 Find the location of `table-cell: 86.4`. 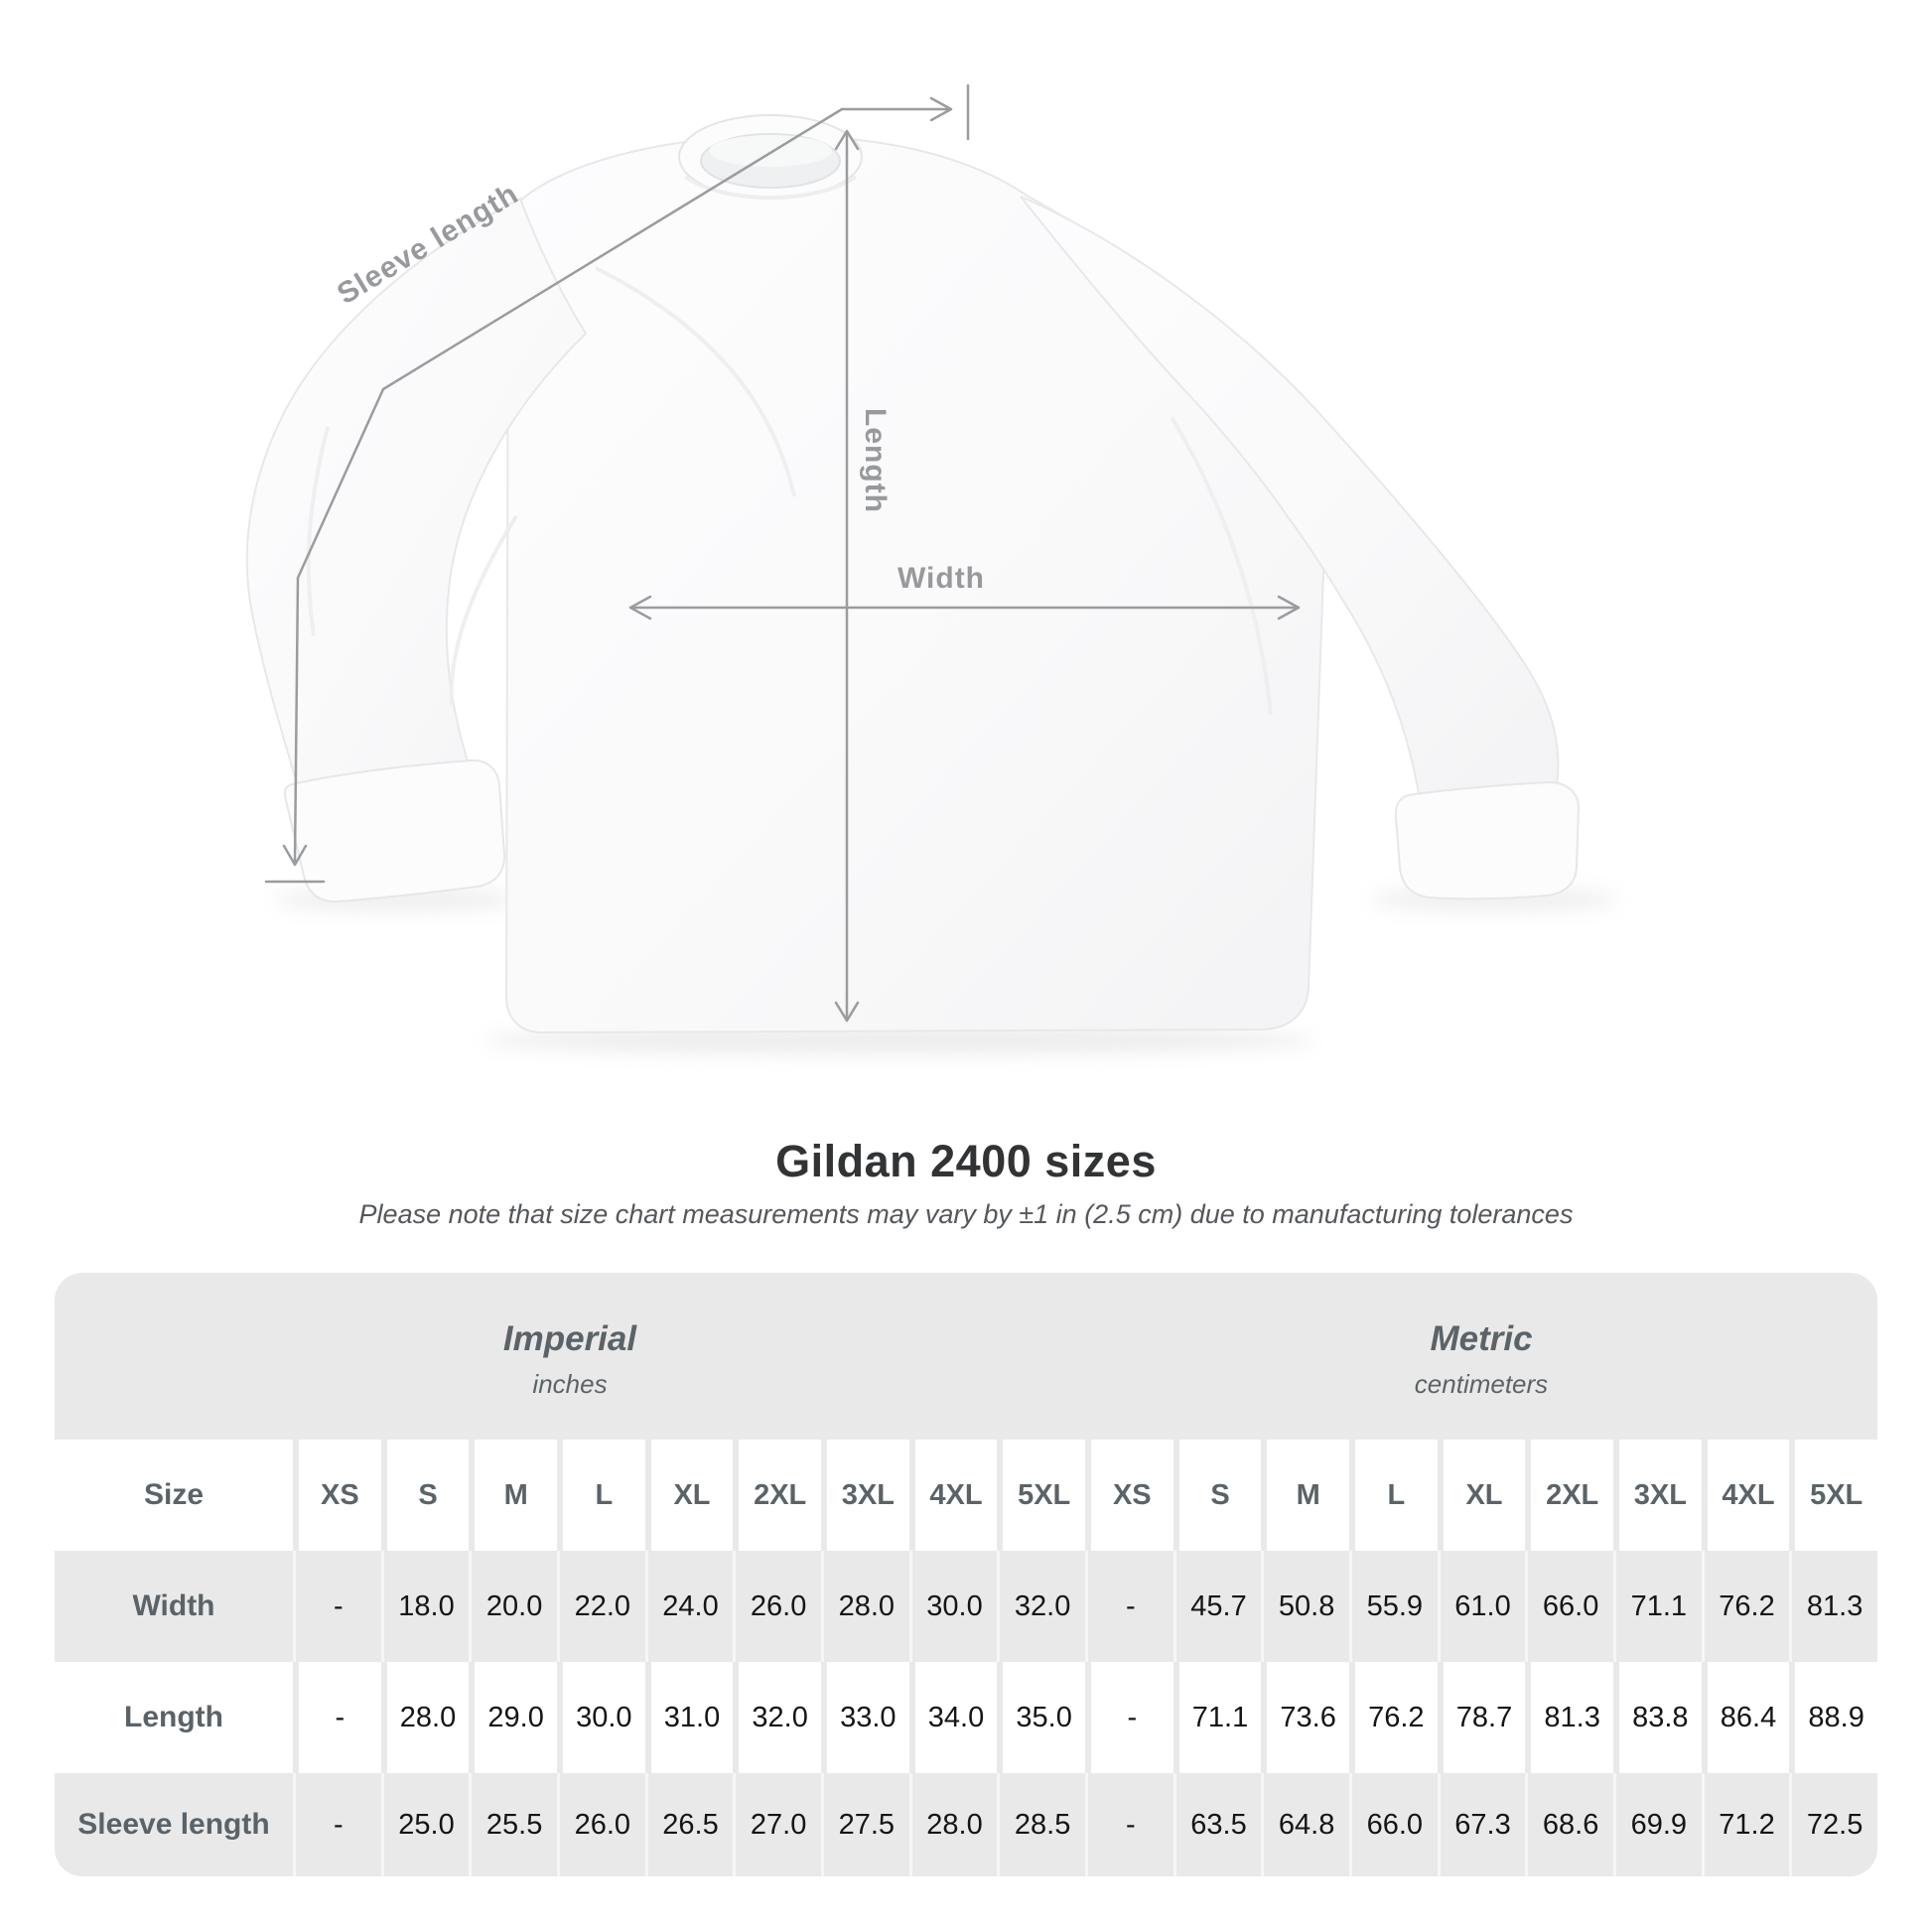

table-cell: 86.4 is located at coordinates (1746, 1717).